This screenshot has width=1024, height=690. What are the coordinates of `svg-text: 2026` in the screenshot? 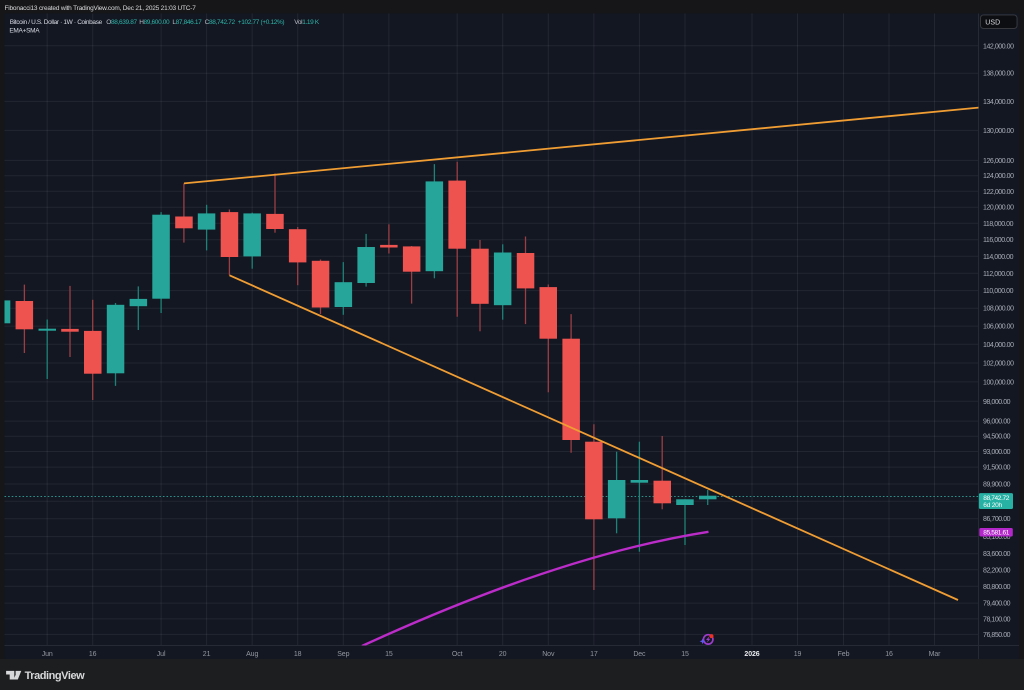 It's located at (751, 654).